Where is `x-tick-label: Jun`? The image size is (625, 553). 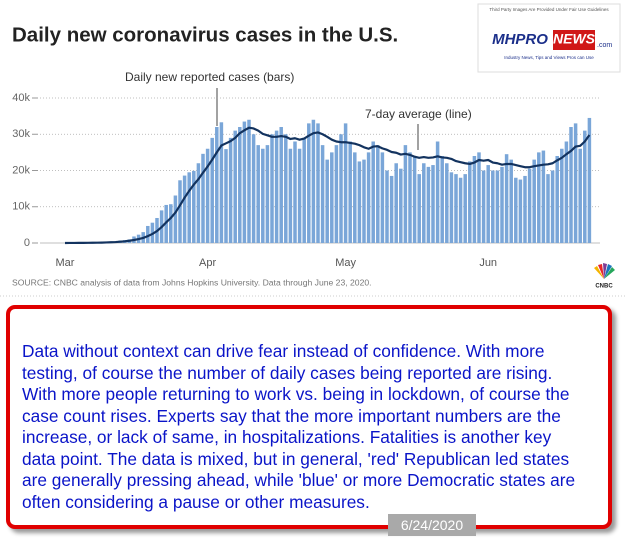 x-tick-label: Jun is located at coordinates (488, 263).